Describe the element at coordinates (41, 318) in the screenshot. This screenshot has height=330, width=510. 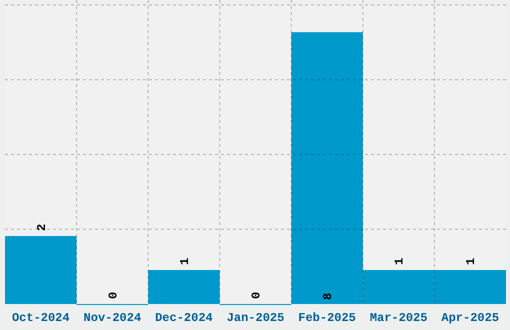
I see `x-tick-label: Oct-2024` at that location.